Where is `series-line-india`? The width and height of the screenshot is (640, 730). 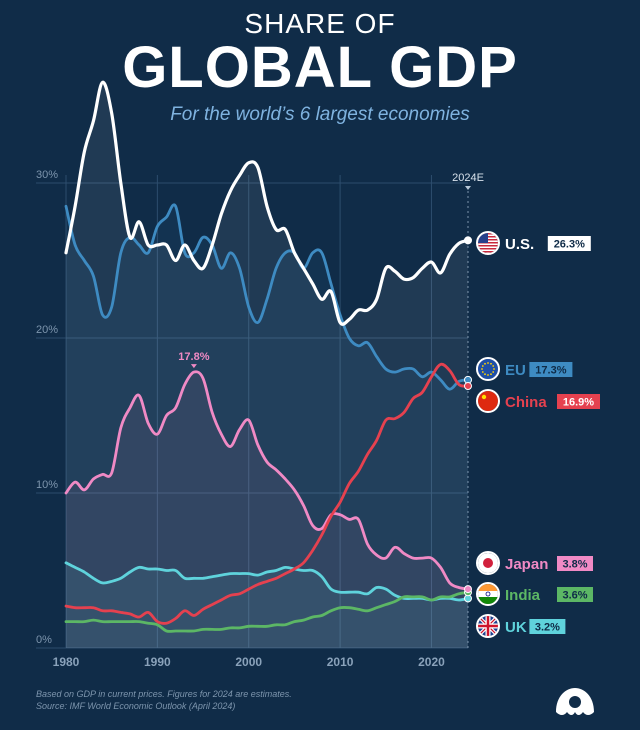 series-line-india is located at coordinates (267, 611).